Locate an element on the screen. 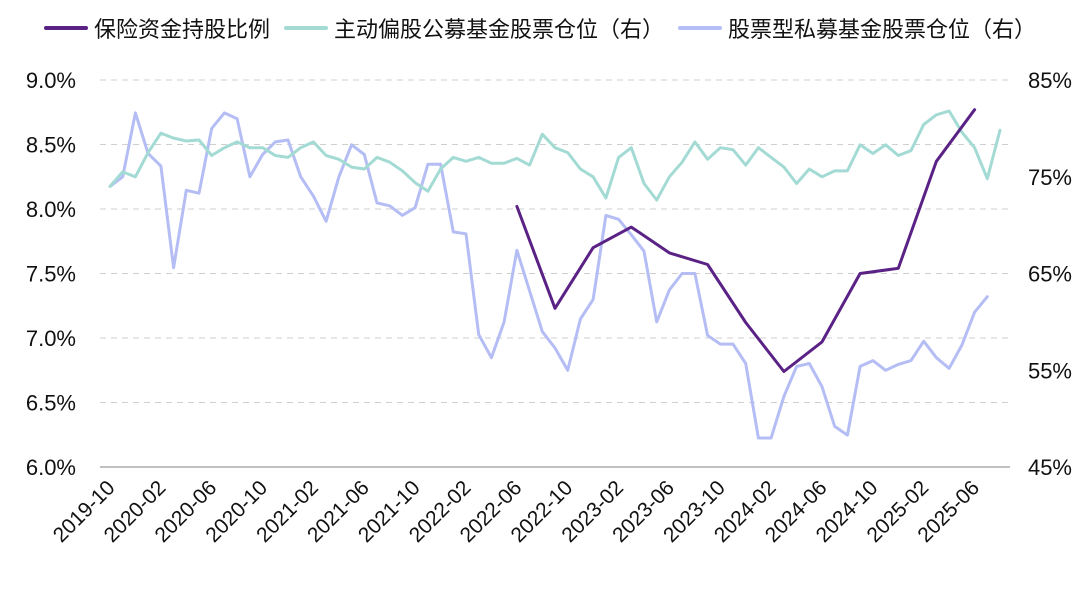 Image resolution: width=1080 pixels, height=589 pixels. legend-label-public-fund: 主动偏股公募基金股票仓位（右） is located at coordinates (498, 30).